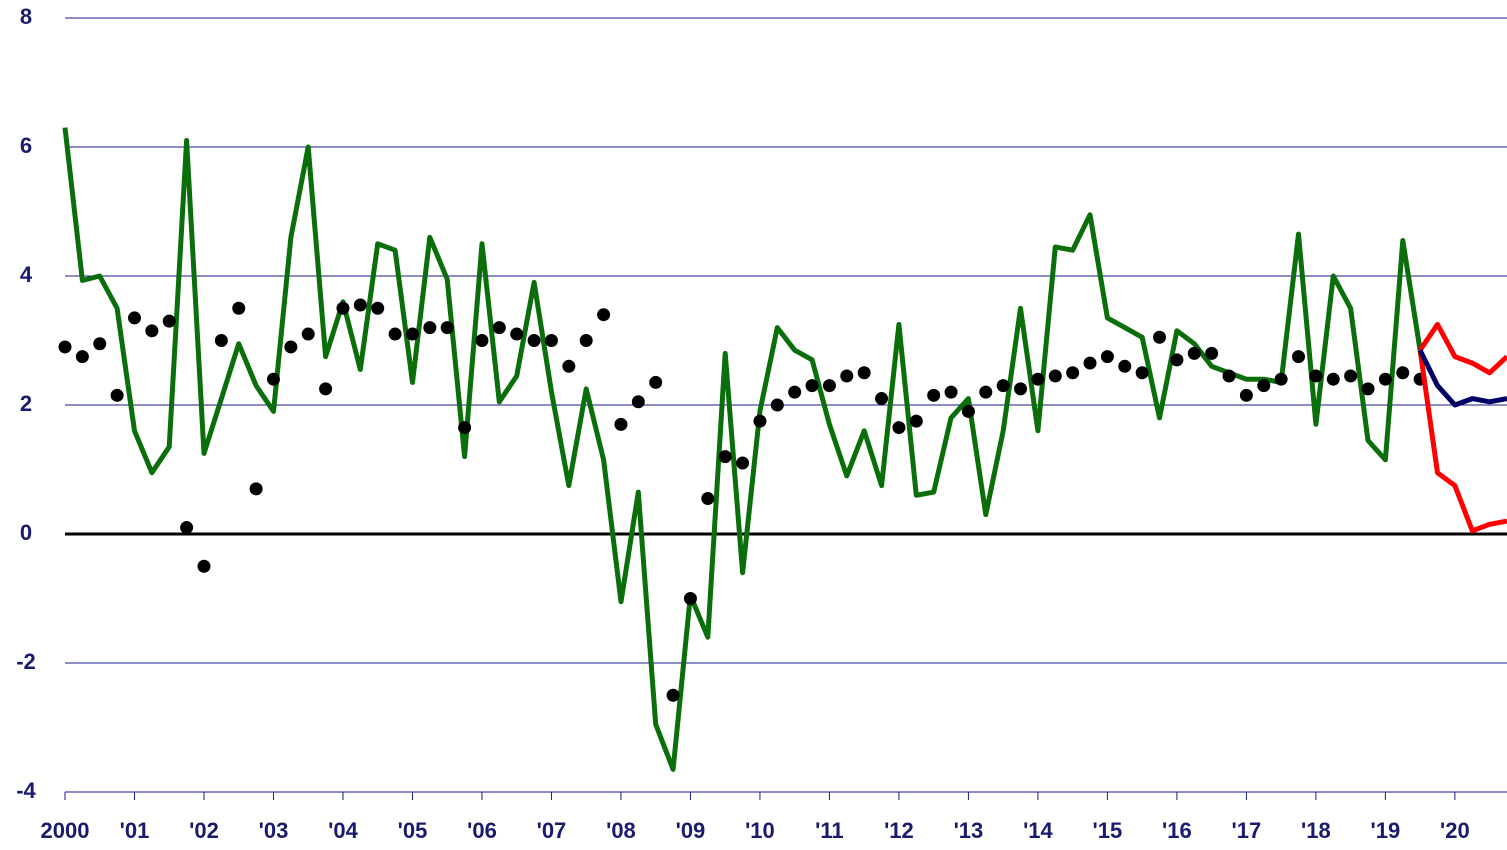 This screenshot has height=850, width=1507. Describe the element at coordinates (1108, 830) in the screenshot. I see `x-tick-label: '15` at that location.